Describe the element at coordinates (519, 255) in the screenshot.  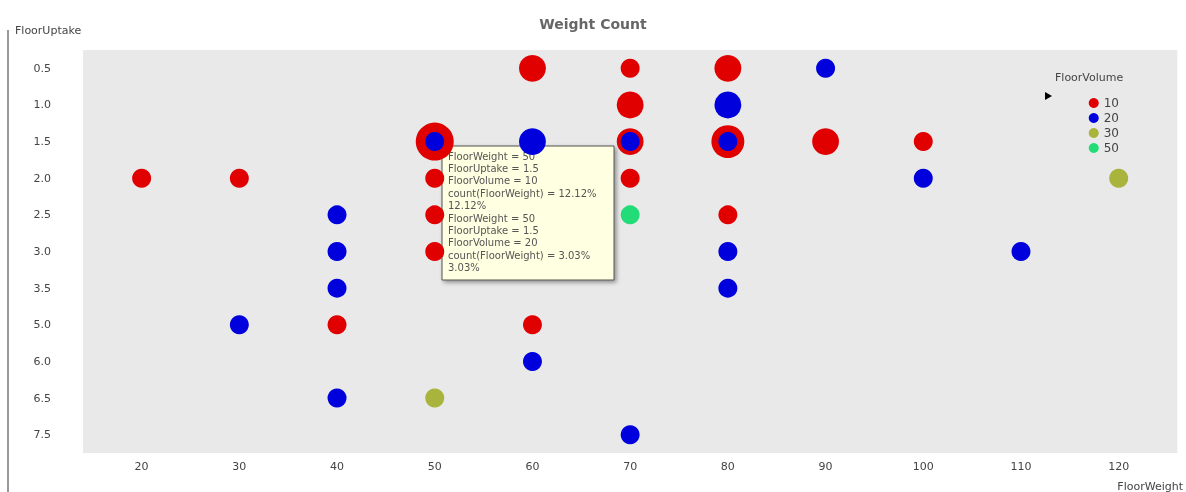
I see `annotation: count(FloorWeight) = 3.03%` at that location.